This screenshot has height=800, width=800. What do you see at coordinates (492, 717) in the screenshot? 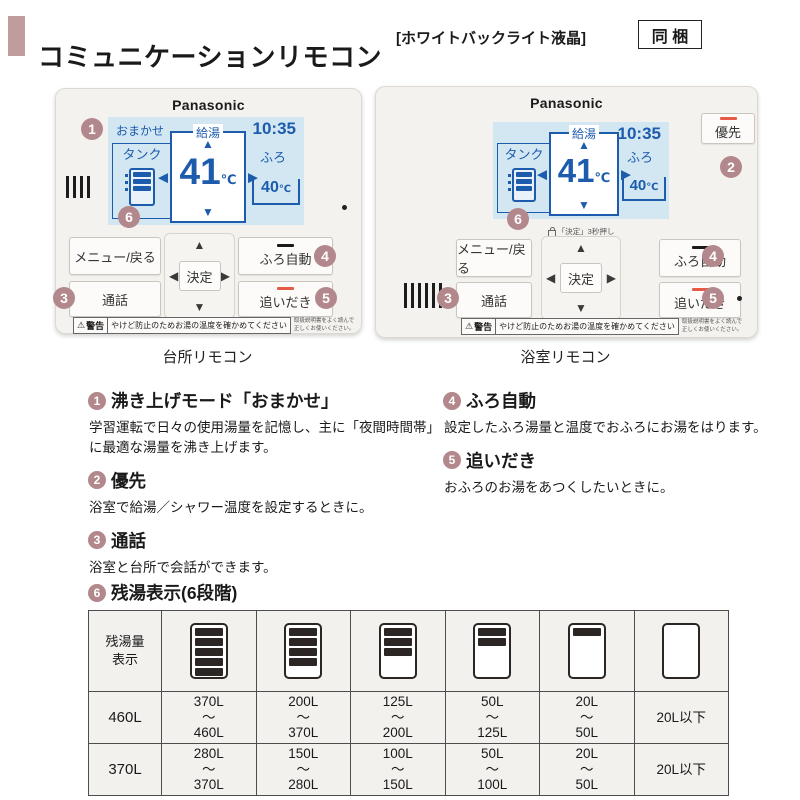
I see `range-cell: 50L 〜 125L` at bounding box center [492, 717].